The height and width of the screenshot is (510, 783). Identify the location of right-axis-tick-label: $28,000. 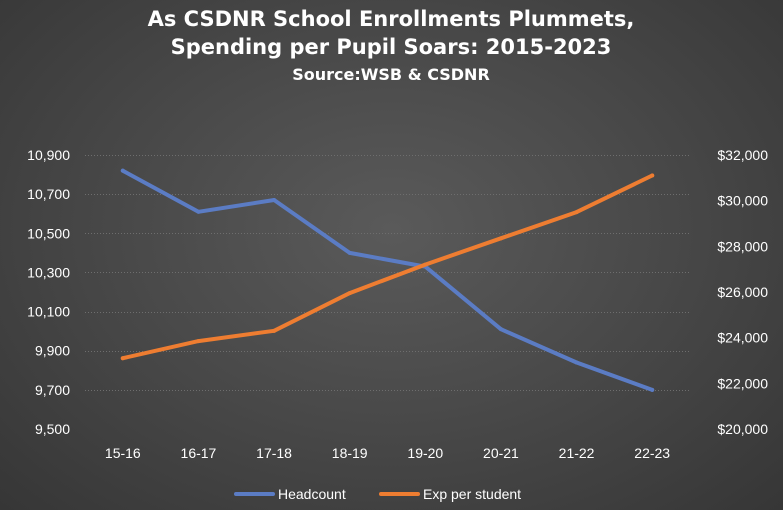
(742, 246).